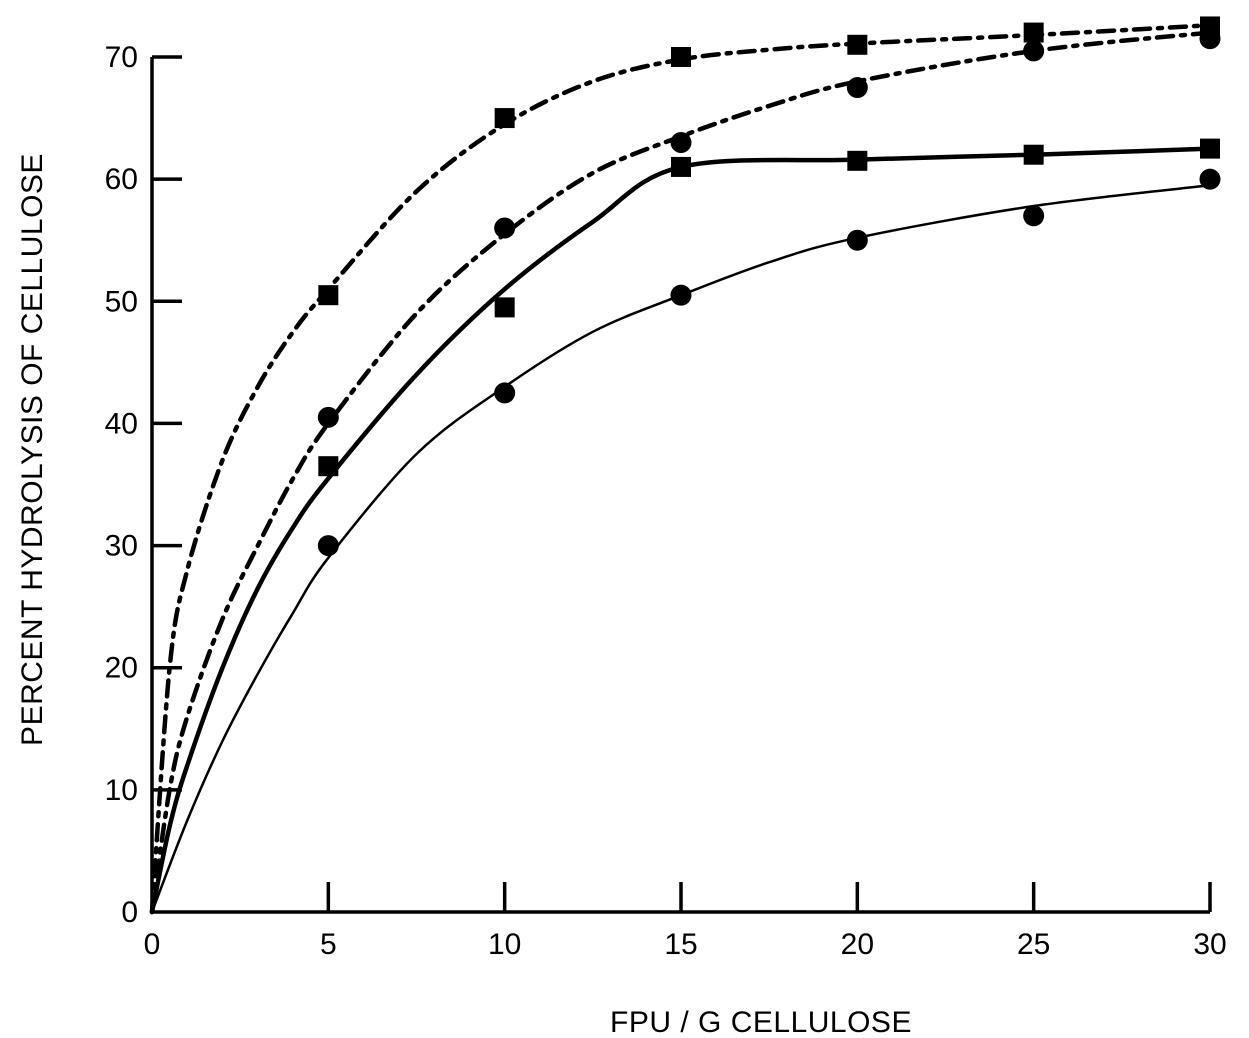 Image resolution: width=1249 pixels, height=1038 pixels. What do you see at coordinates (121, 423) in the screenshot?
I see `y-tick-label-4: 40` at bounding box center [121, 423].